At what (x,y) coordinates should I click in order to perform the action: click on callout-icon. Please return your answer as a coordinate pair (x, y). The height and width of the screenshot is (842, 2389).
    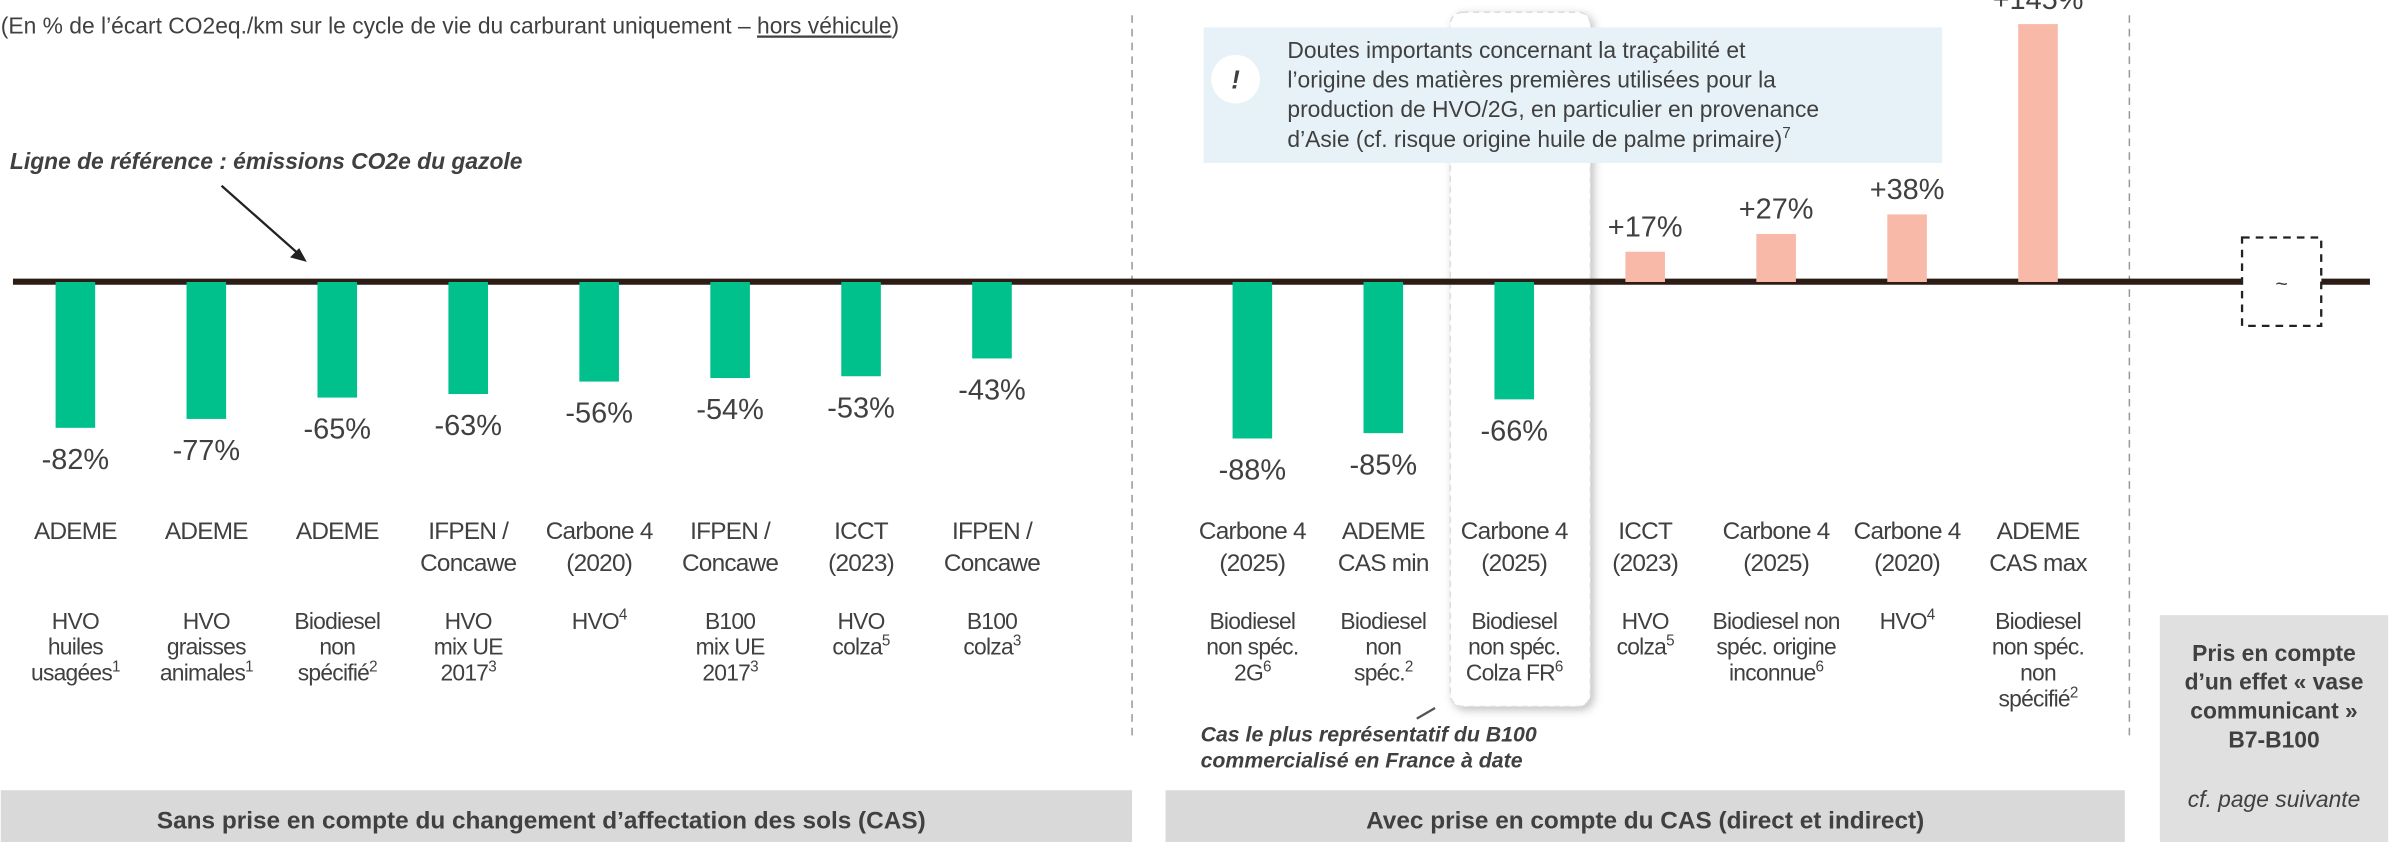
    Looking at the image, I should click on (1235, 79).